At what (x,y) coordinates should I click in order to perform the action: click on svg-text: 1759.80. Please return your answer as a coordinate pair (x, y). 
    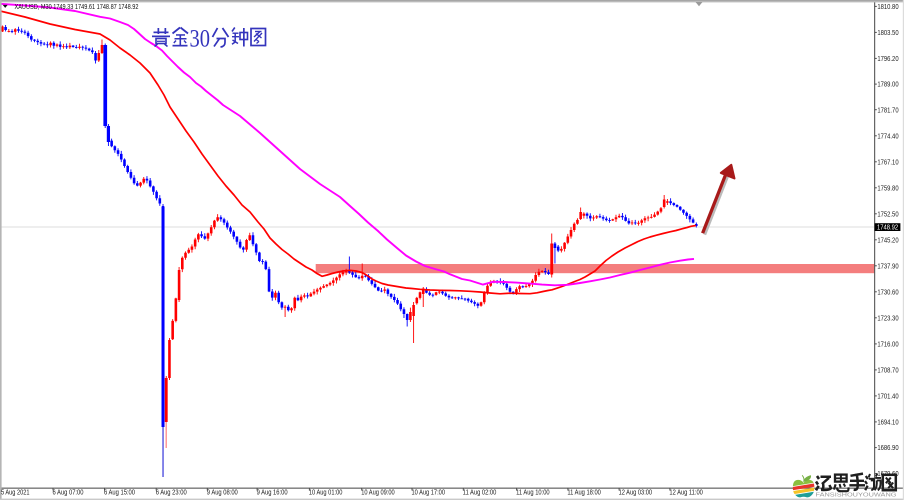
    Looking at the image, I should click on (887, 187).